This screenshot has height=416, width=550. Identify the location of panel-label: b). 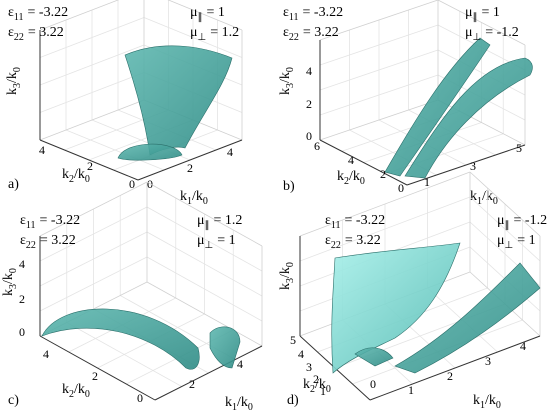
(289, 186).